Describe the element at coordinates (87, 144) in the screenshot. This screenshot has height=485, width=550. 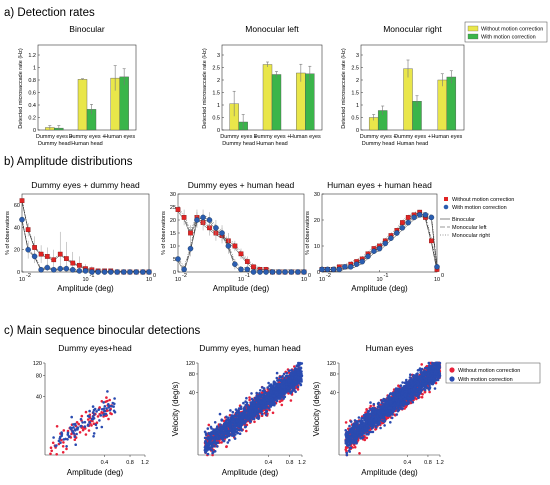
I see `x-tick-label: Human head` at that location.